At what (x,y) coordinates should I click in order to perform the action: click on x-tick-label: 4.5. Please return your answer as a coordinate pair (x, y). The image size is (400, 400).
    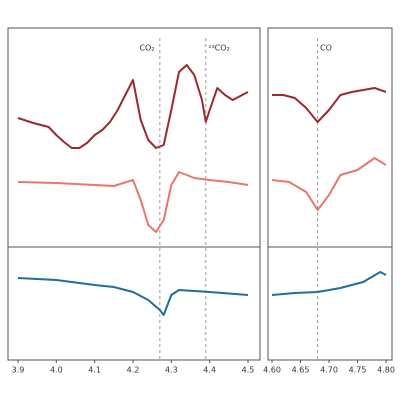
    Looking at the image, I should click on (248, 370).